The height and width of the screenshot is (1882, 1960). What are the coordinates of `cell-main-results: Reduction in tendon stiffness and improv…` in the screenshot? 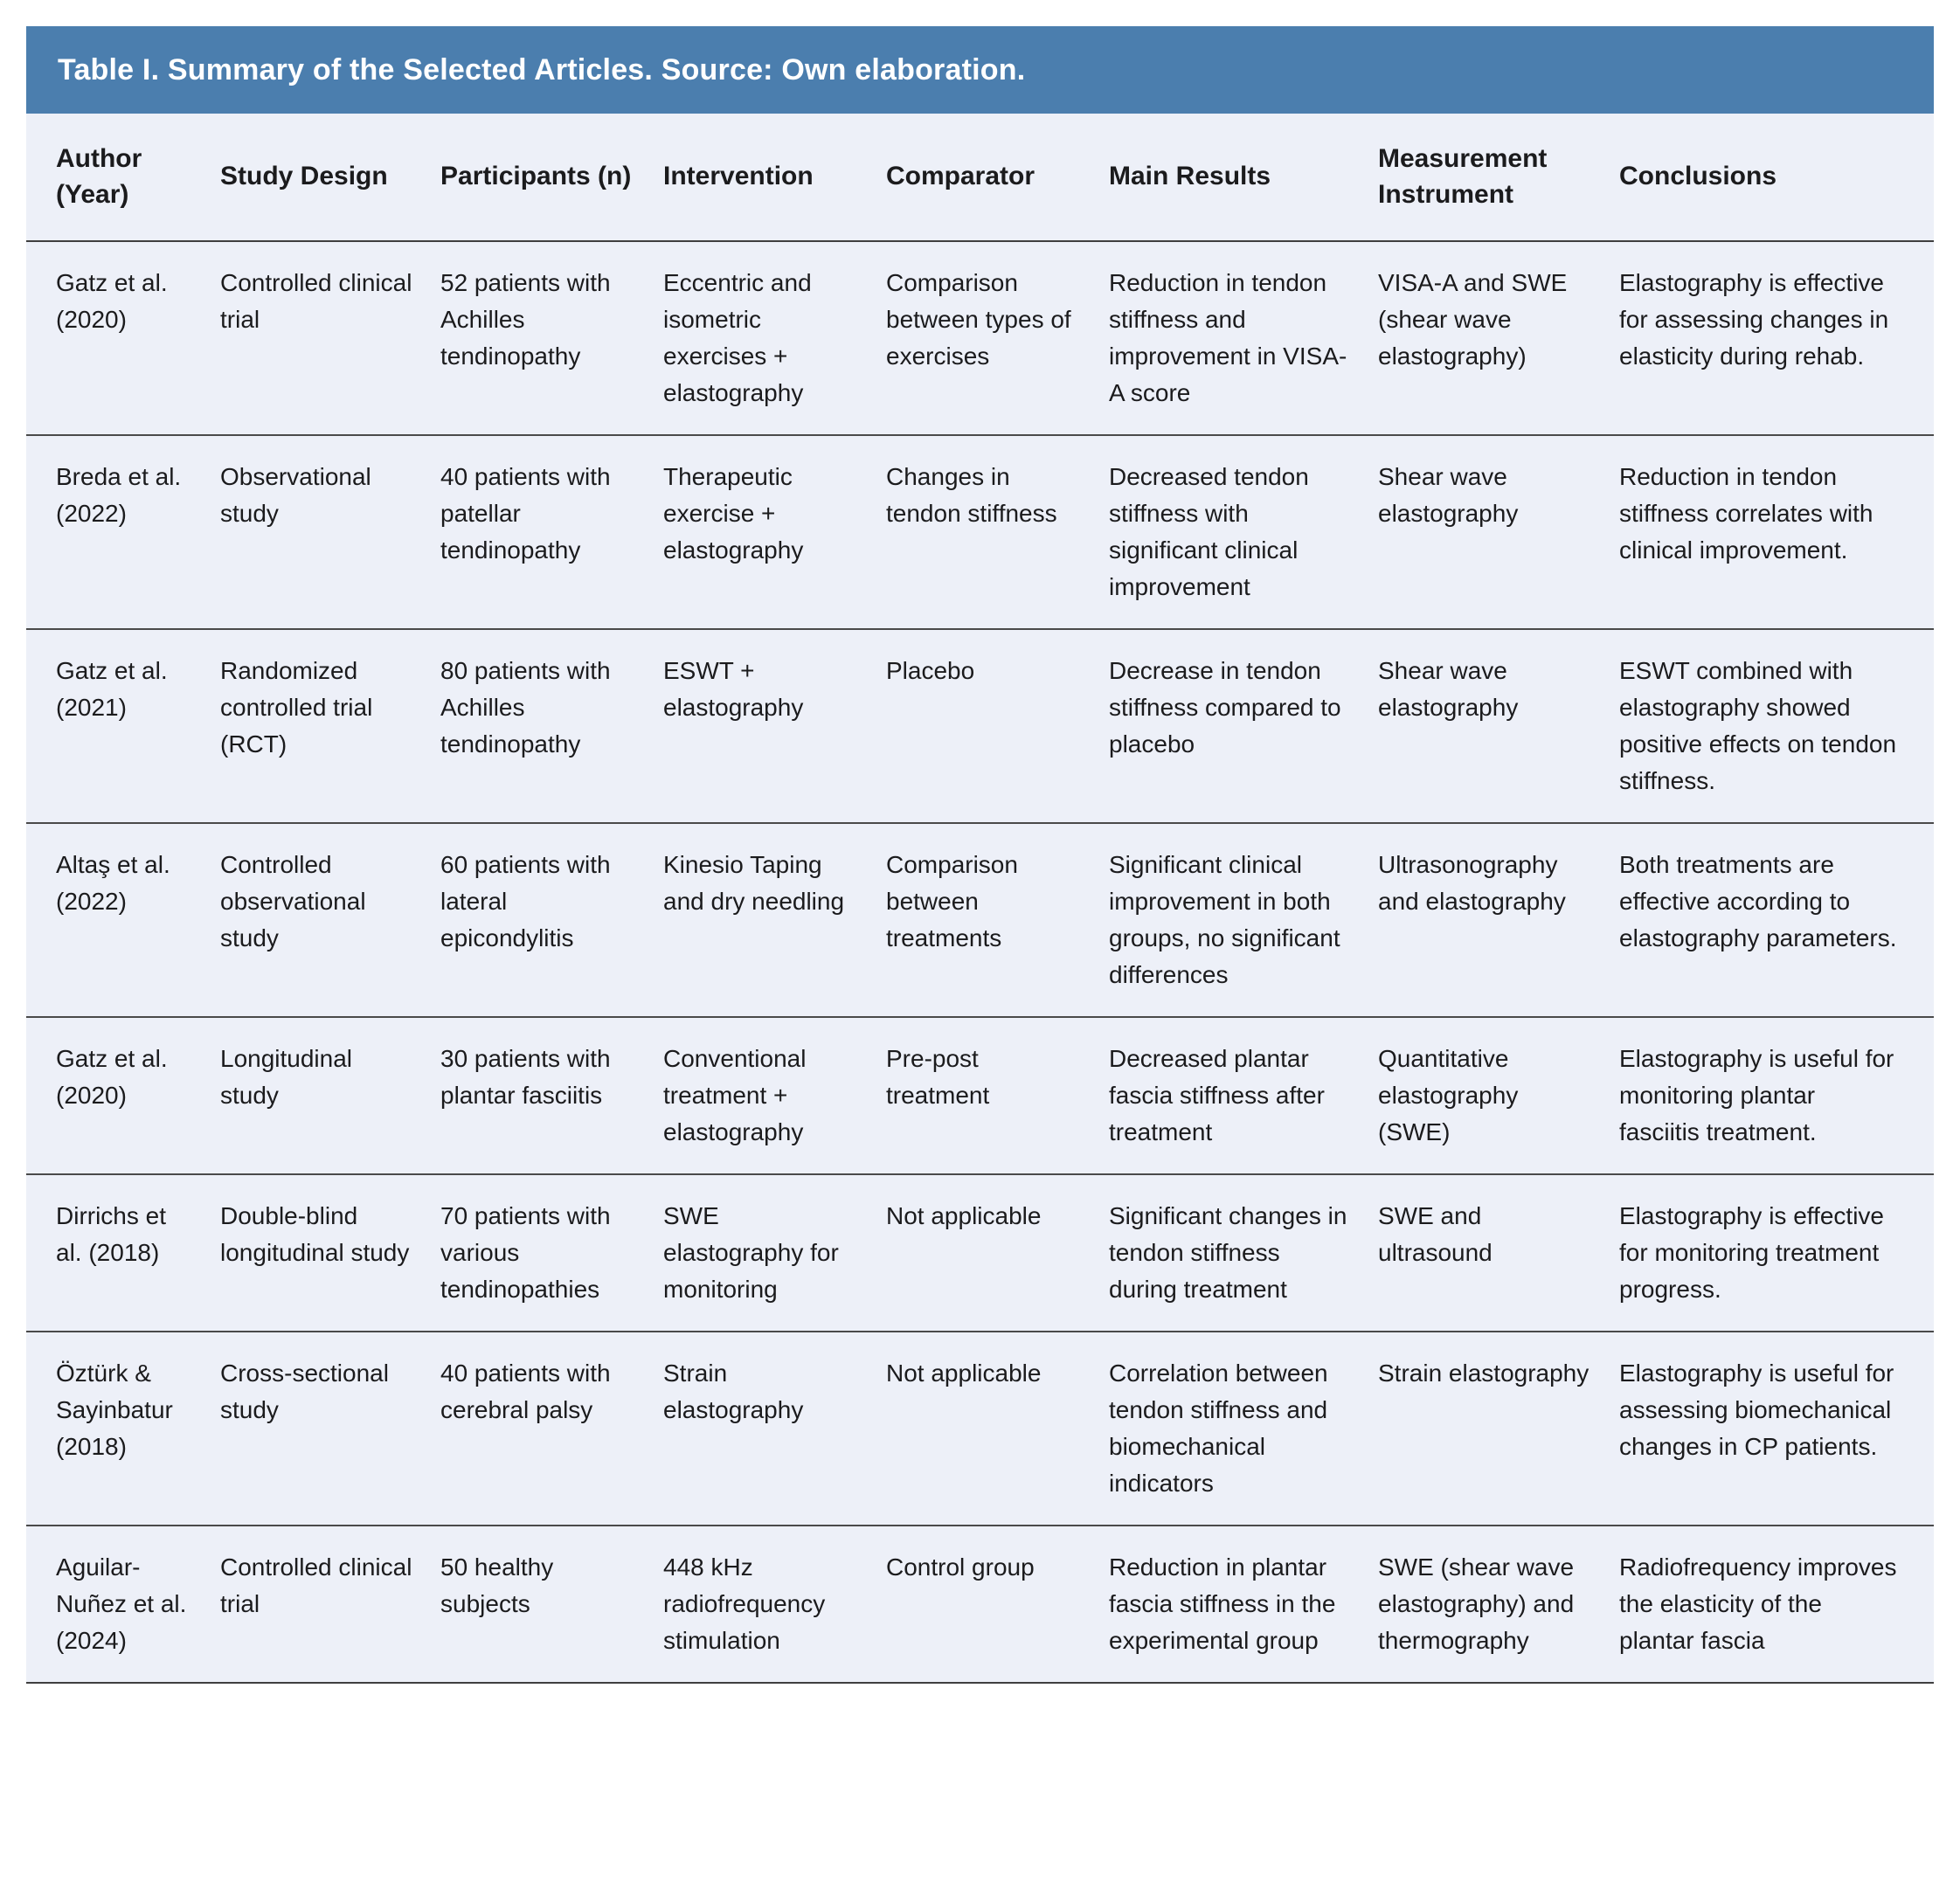 It's located at (1243, 338).